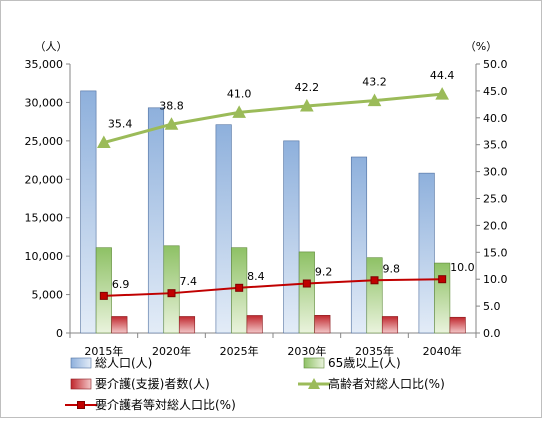 The width and height of the screenshot is (542, 421). Describe the element at coordinates (44, 179) in the screenshot. I see `left-axis-tick-label: 20,000` at that location.